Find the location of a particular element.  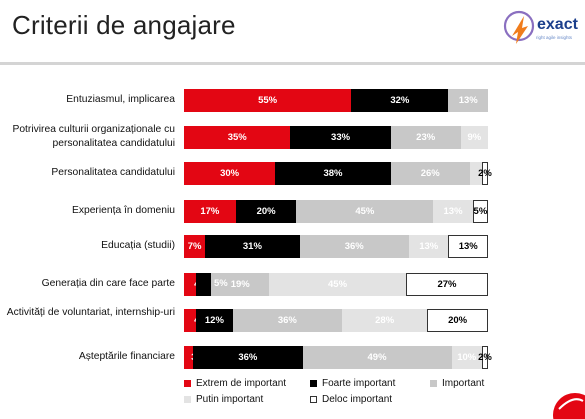

data-label: 30% is located at coordinates (230, 173).